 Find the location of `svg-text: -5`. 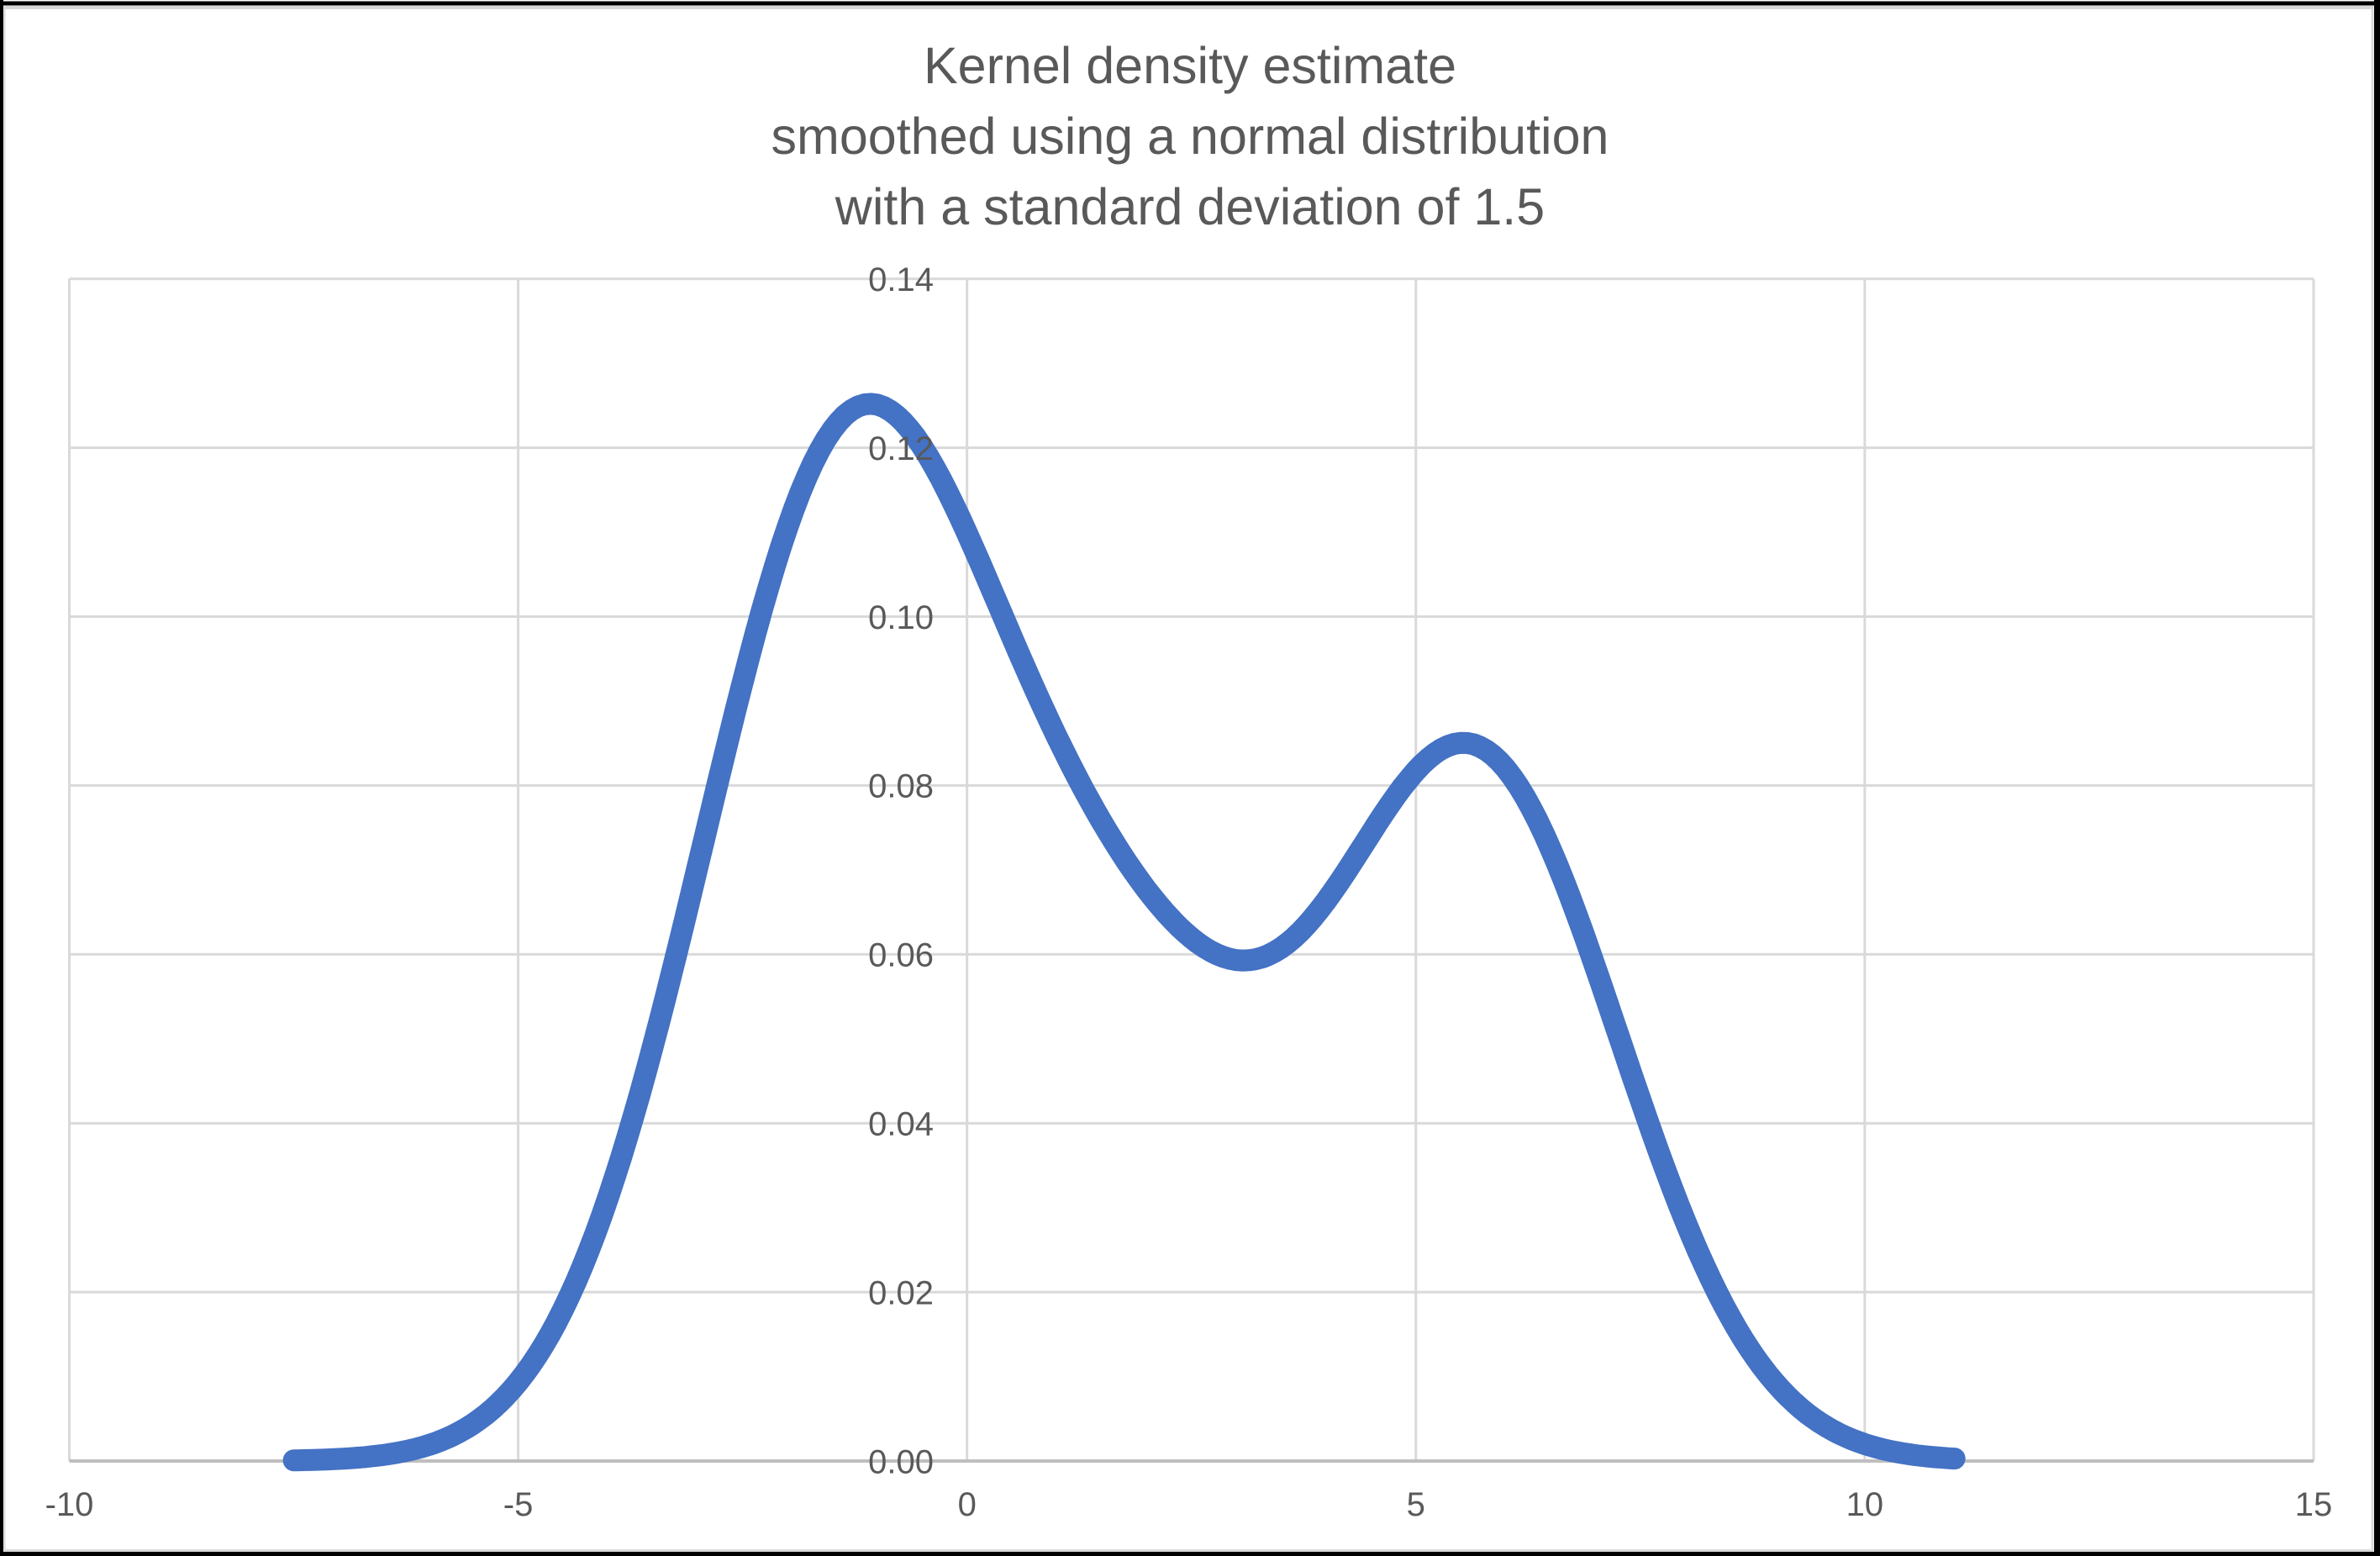

svg-text: -5 is located at coordinates (518, 1504).